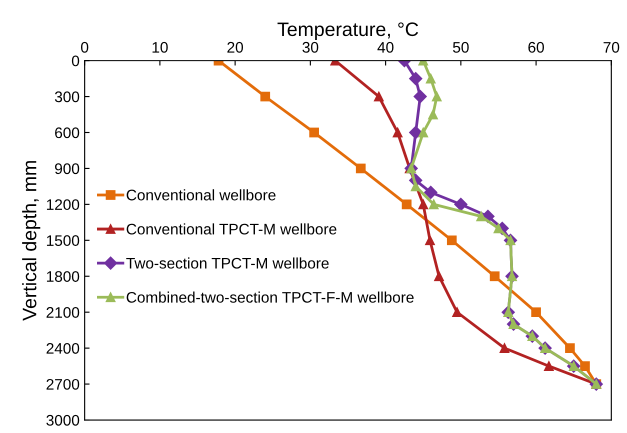  Describe the element at coordinates (31, 241) in the screenshot. I see `y-axis-title: Vertical depth, mm` at that location.